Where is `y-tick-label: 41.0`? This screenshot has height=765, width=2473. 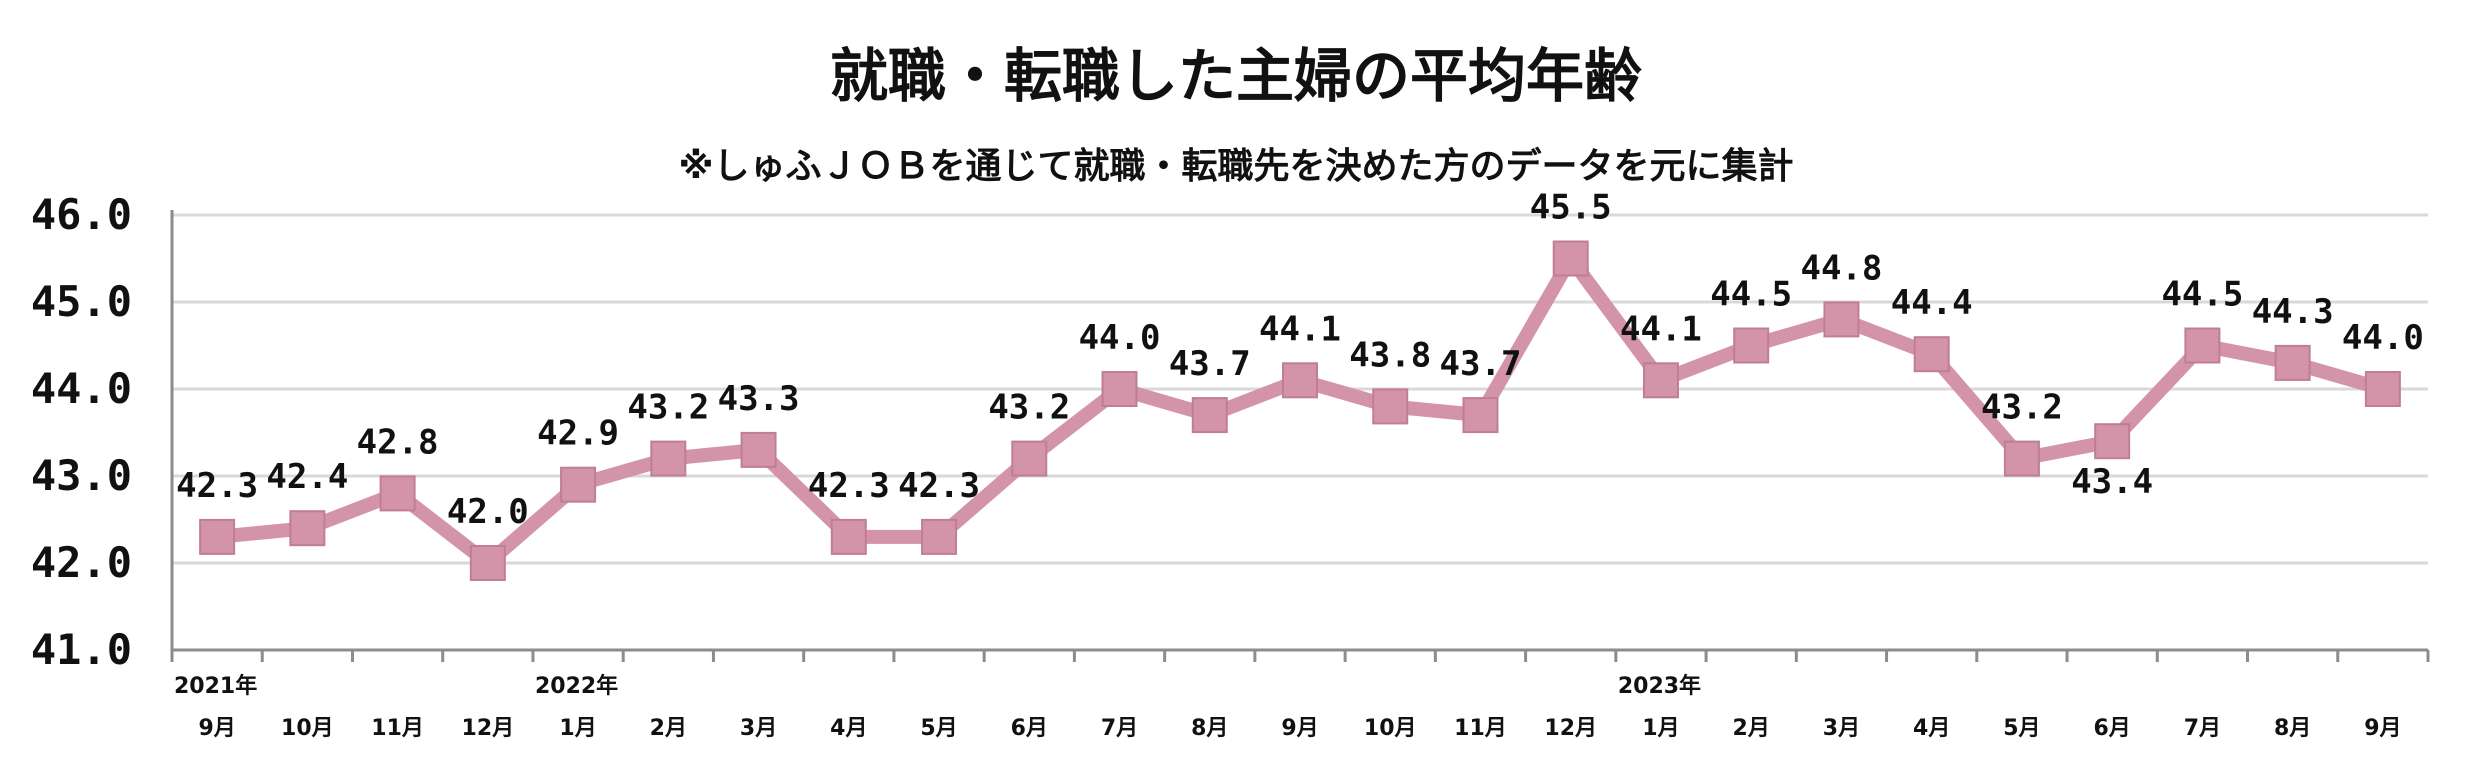 y-tick-label: 41.0 is located at coordinates (81, 649).